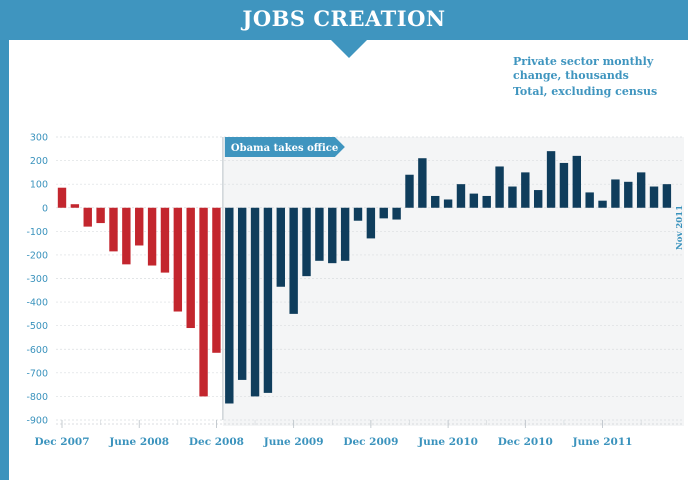 The image size is (688, 480). Describe the element at coordinates (37, 373) in the screenshot. I see `y-tick-label: -700` at that location.